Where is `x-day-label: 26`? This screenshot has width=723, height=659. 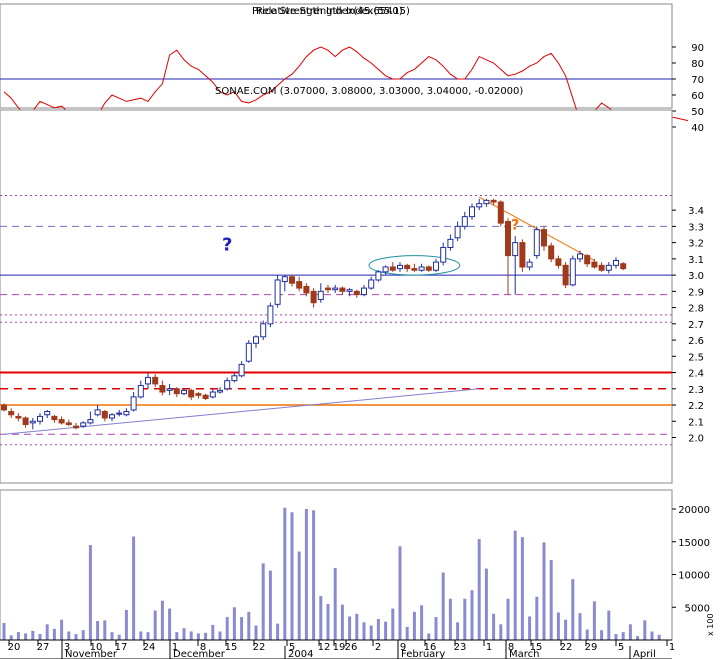
x-day-label: 26 is located at coordinates (351, 647).